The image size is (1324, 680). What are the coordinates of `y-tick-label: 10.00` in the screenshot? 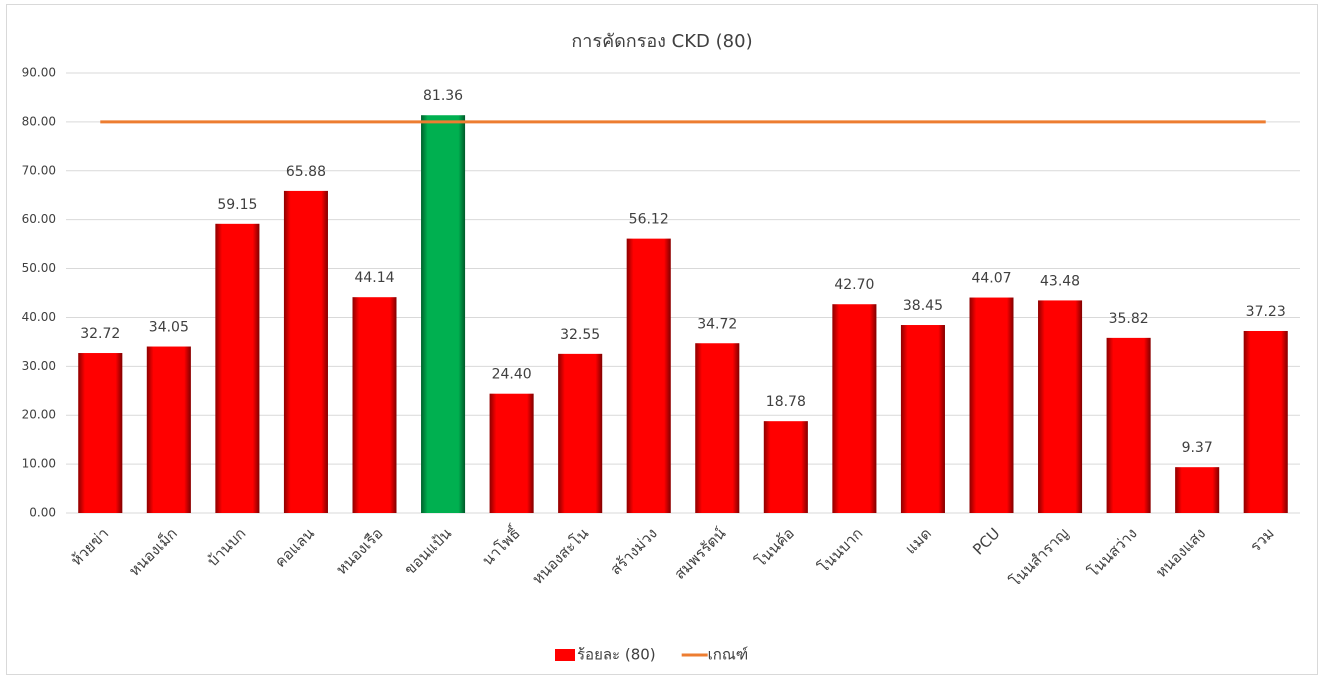 It's located at (39, 464).